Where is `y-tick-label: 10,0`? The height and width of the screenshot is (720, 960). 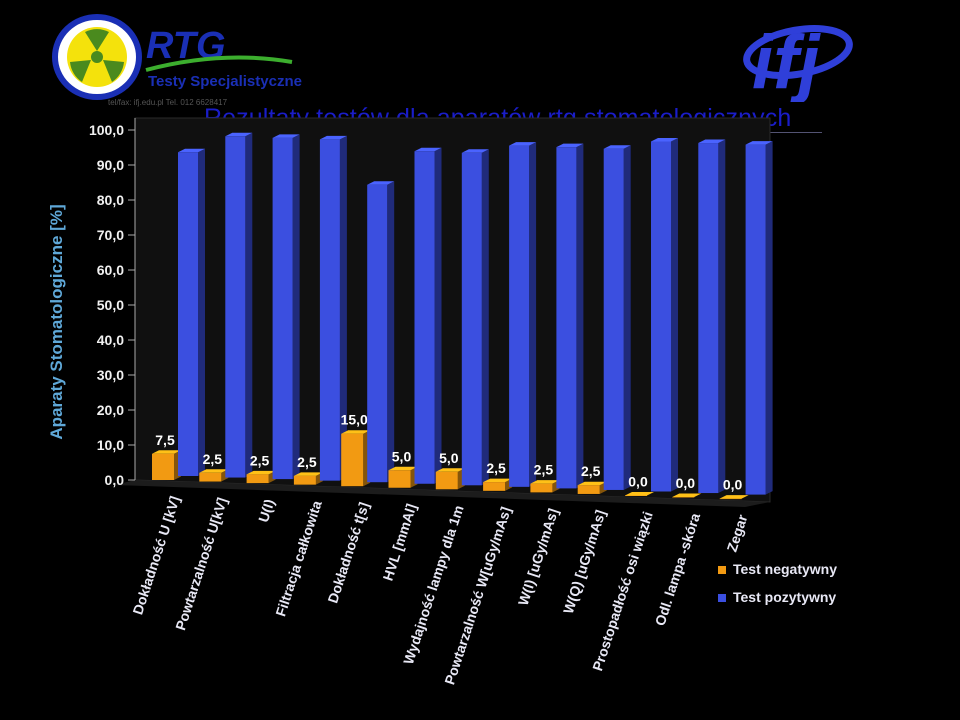
y-tick-label: 10,0 is located at coordinates (110, 445).